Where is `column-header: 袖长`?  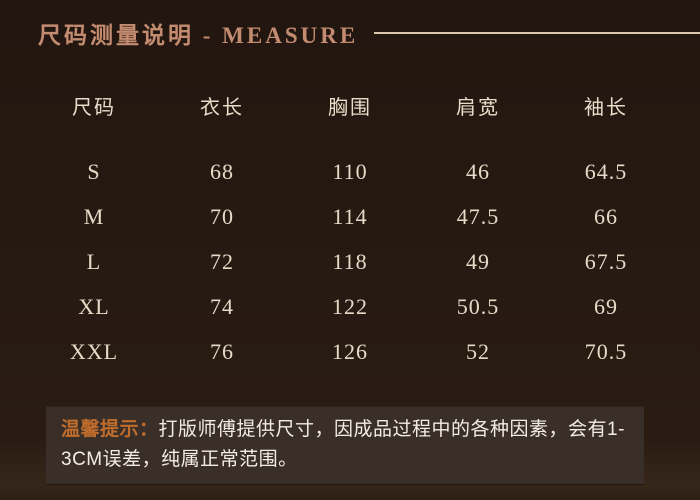
column-header: 袖长 is located at coordinates (606, 107).